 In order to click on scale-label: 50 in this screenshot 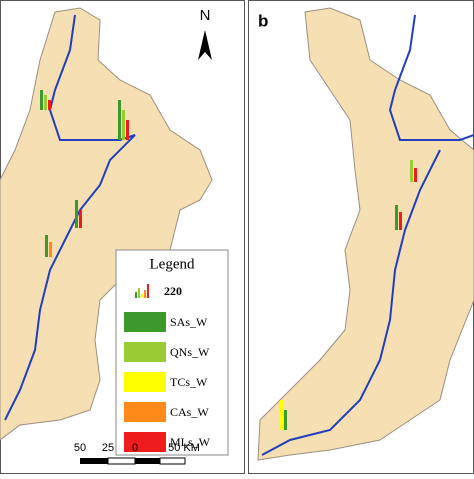, I will do `click(80, 448)`.